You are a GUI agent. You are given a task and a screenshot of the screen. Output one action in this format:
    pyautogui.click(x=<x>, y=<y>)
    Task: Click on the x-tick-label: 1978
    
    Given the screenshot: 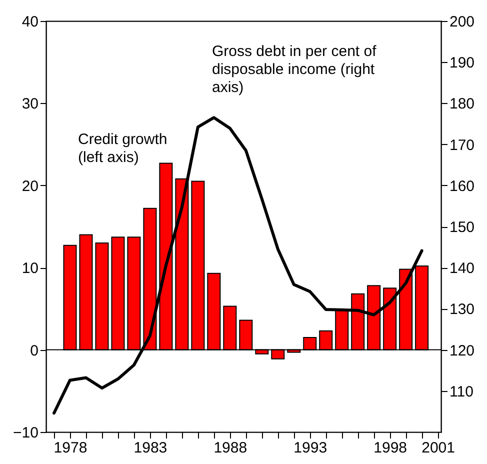 What is the action you would take?
    pyautogui.click(x=71, y=448)
    